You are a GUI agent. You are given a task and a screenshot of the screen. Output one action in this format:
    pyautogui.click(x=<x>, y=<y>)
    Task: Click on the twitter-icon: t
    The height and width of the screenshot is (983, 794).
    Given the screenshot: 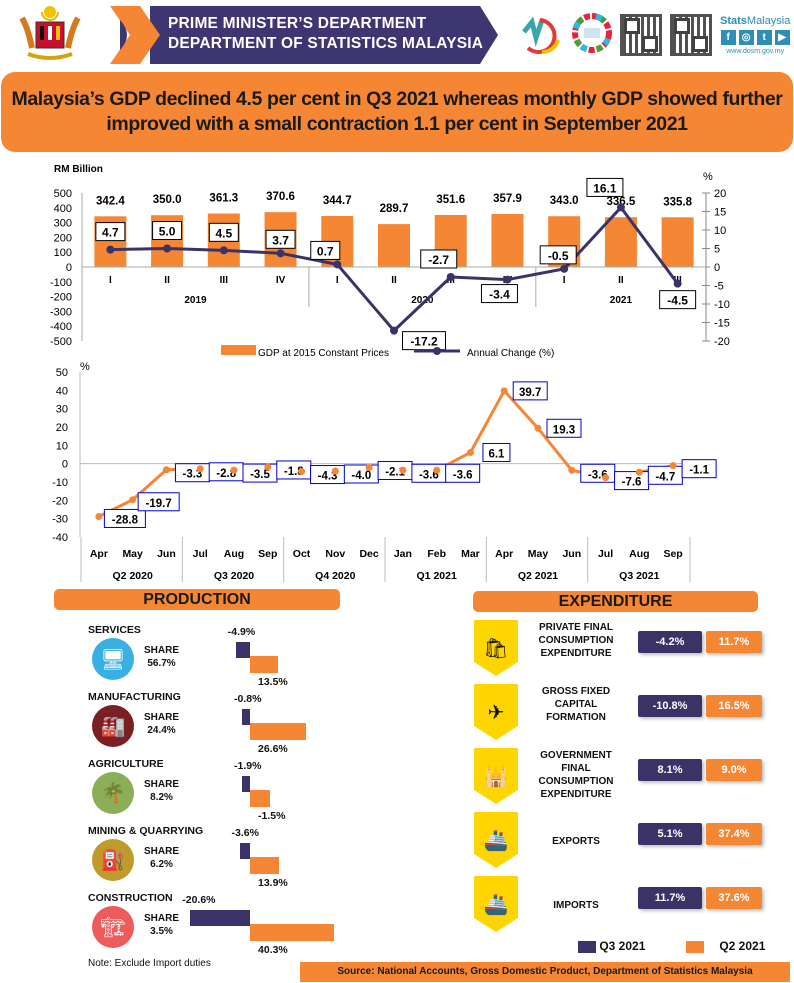 What is the action you would take?
    pyautogui.click(x=764, y=37)
    